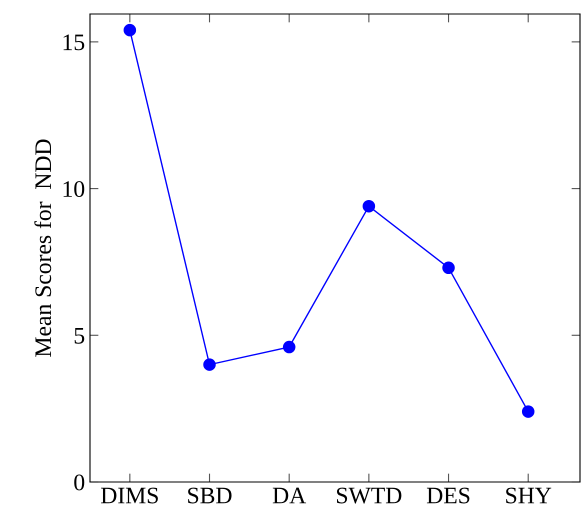  What do you see at coordinates (74, 42) in the screenshot?
I see `y-tick-label: 15` at bounding box center [74, 42].